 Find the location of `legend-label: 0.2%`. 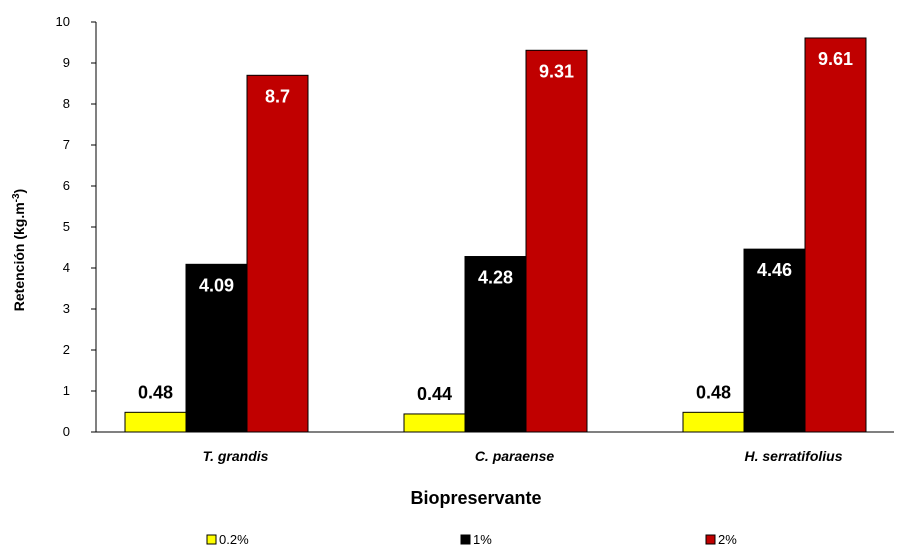

legend-label: 0.2% is located at coordinates (234, 539).